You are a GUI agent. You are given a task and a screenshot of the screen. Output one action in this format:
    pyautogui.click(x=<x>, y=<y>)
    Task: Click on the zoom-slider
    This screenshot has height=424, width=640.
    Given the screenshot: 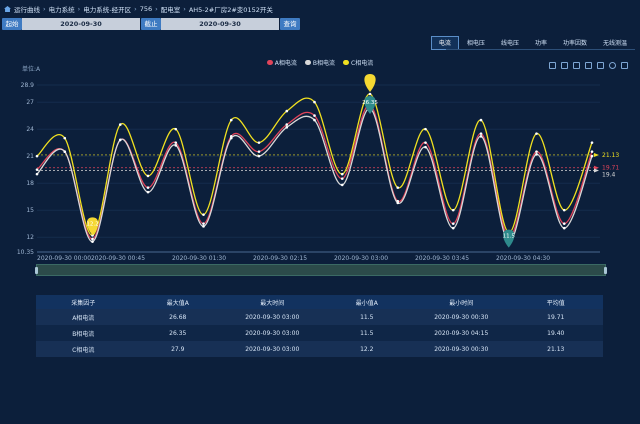 What is the action you would take?
    pyautogui.click(x=321, y=270)
    